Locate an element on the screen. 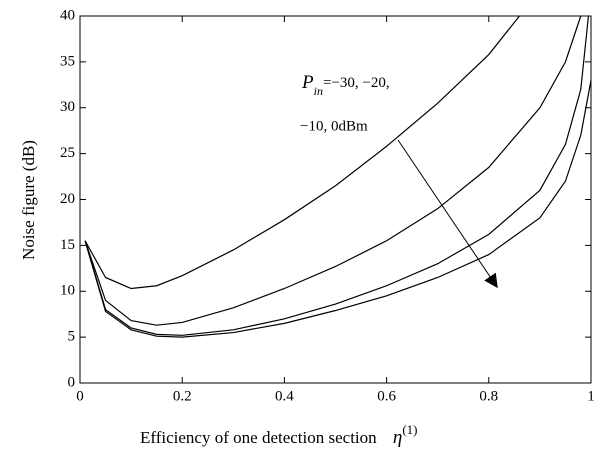 This screenshot has height=453, width=603. x-tick-label: 1 is located at coordinates (591, 396).